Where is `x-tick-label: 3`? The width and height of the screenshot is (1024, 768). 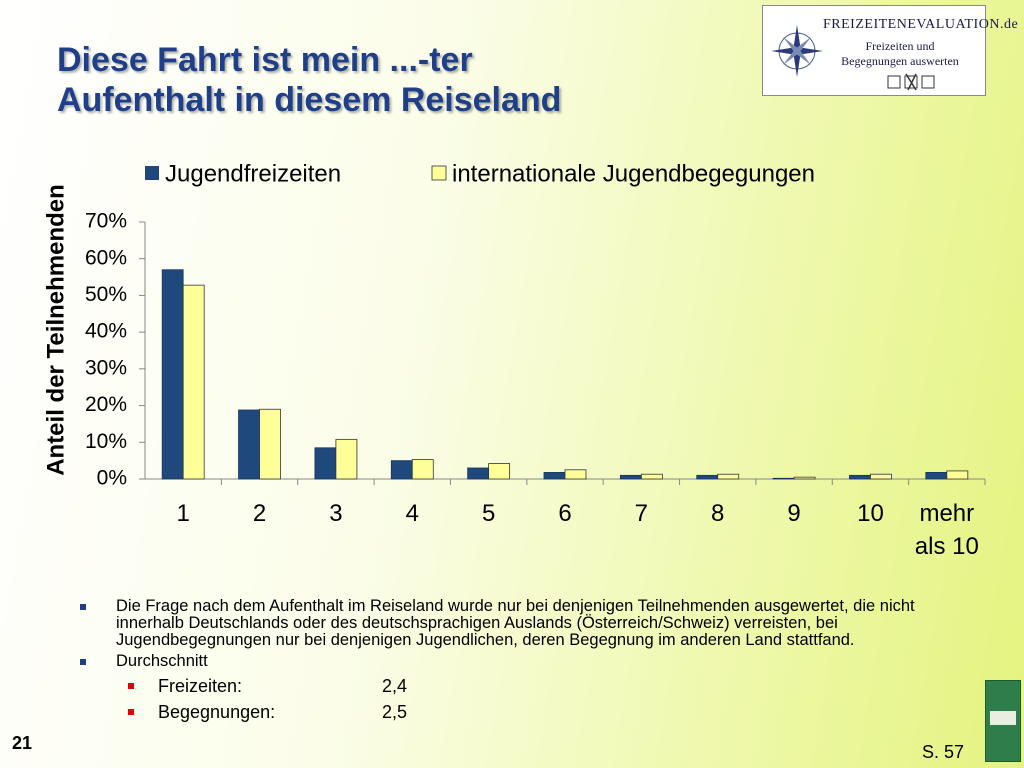 x-tick-label: 3 is located at coordinates (336, 513).